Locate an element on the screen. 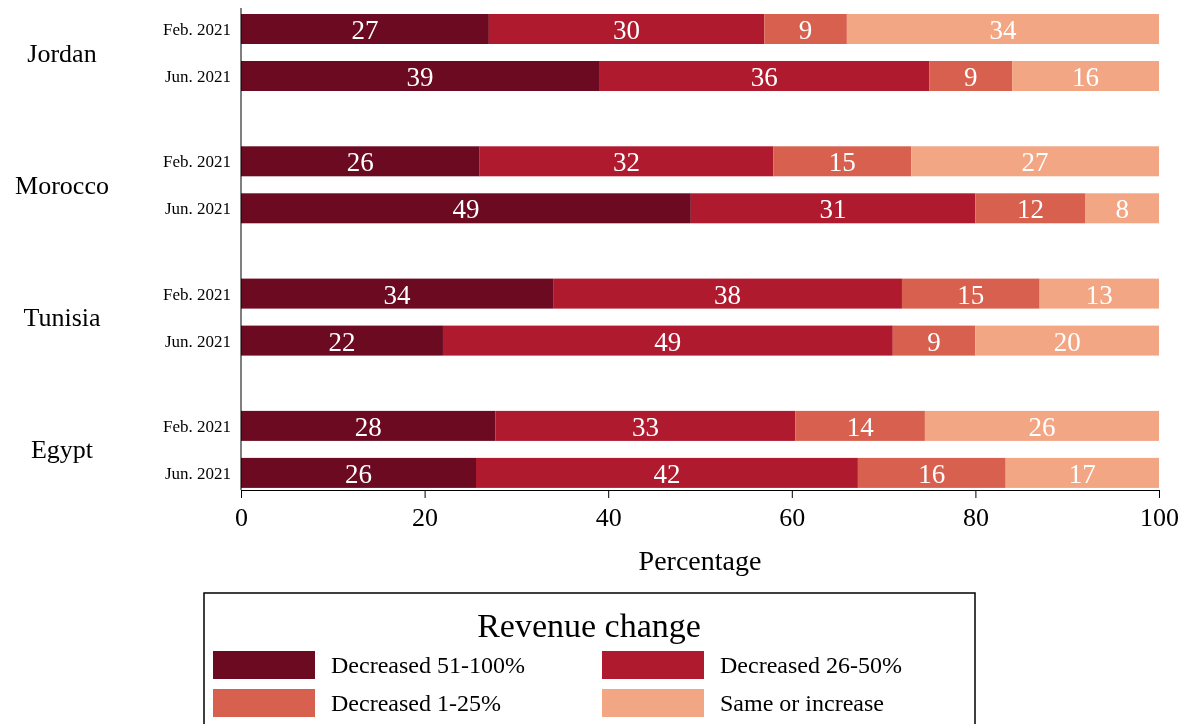  data-label: 22 is located at coordinates (342, 341).